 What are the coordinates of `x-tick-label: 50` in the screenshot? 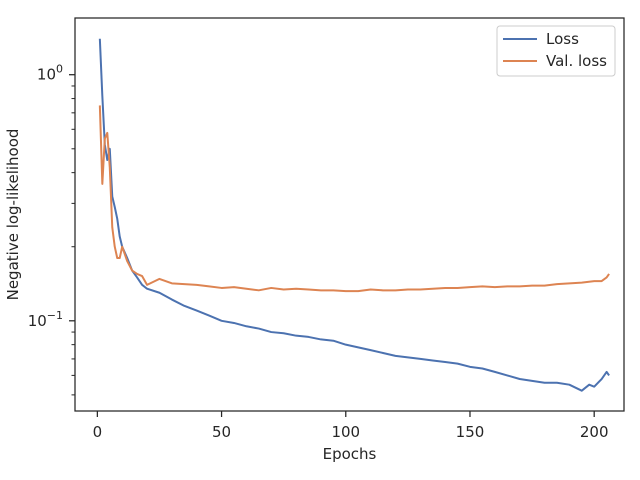 It's located at (221, 432).